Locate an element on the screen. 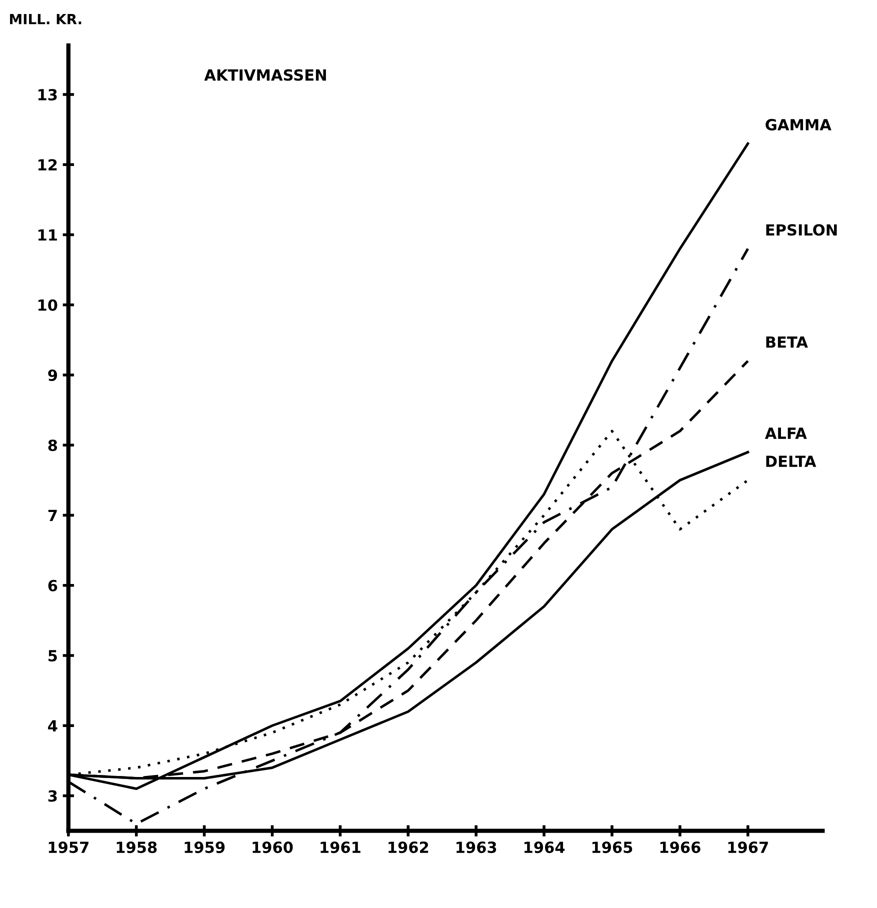 Image resolution: width=877 pixels, height=908 pixels. x-tick-label: 1958 is located at coordinates (136, 848).